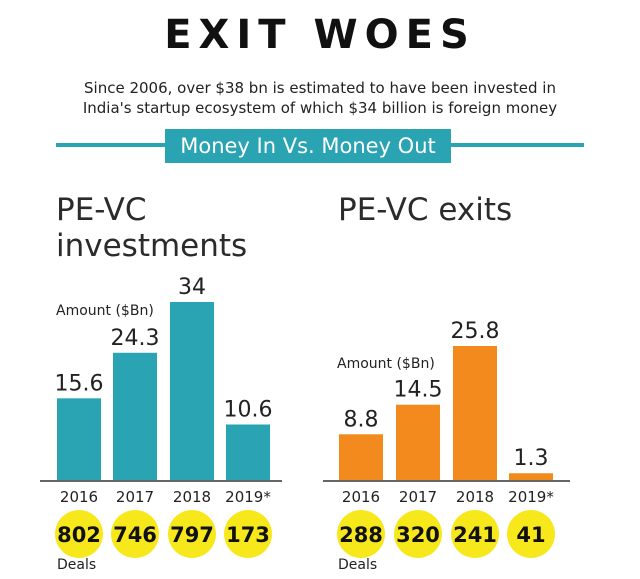 This screenshot has height=579, width=640. I want to click on investments-title-line-2: investments, so click(152, 246).